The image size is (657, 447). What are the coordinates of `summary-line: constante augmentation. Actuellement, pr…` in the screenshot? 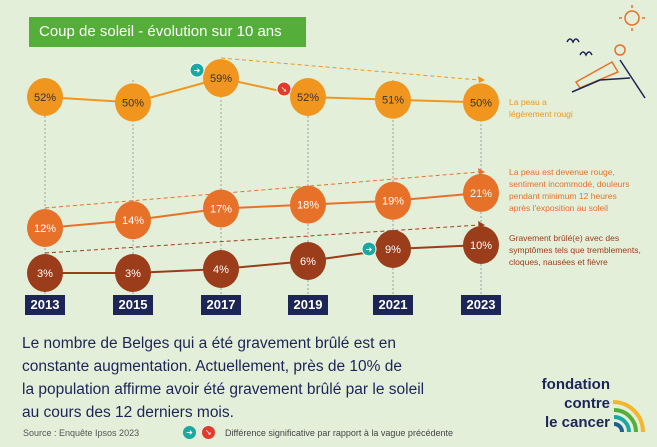 It's located at (212, 366).